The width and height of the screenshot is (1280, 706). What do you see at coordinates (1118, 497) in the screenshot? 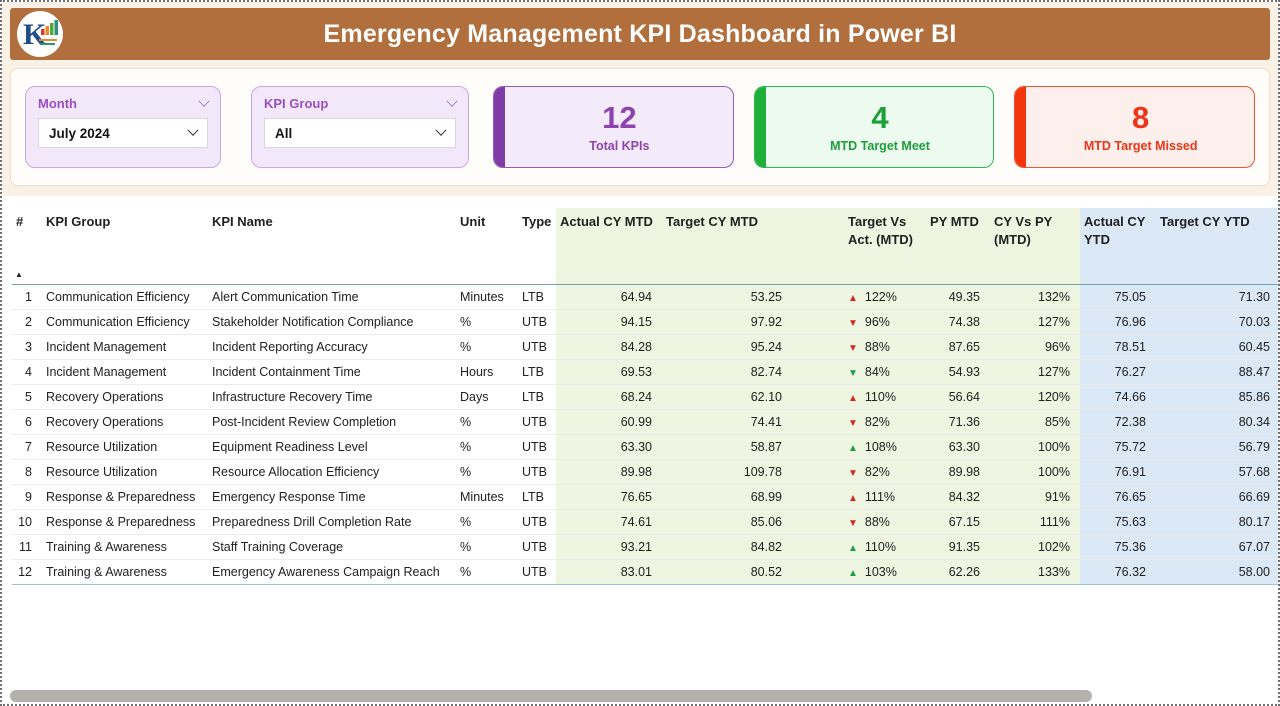
I see `cell-actual-cy-ytd: 76.65` at bounding box center [1118, 497].